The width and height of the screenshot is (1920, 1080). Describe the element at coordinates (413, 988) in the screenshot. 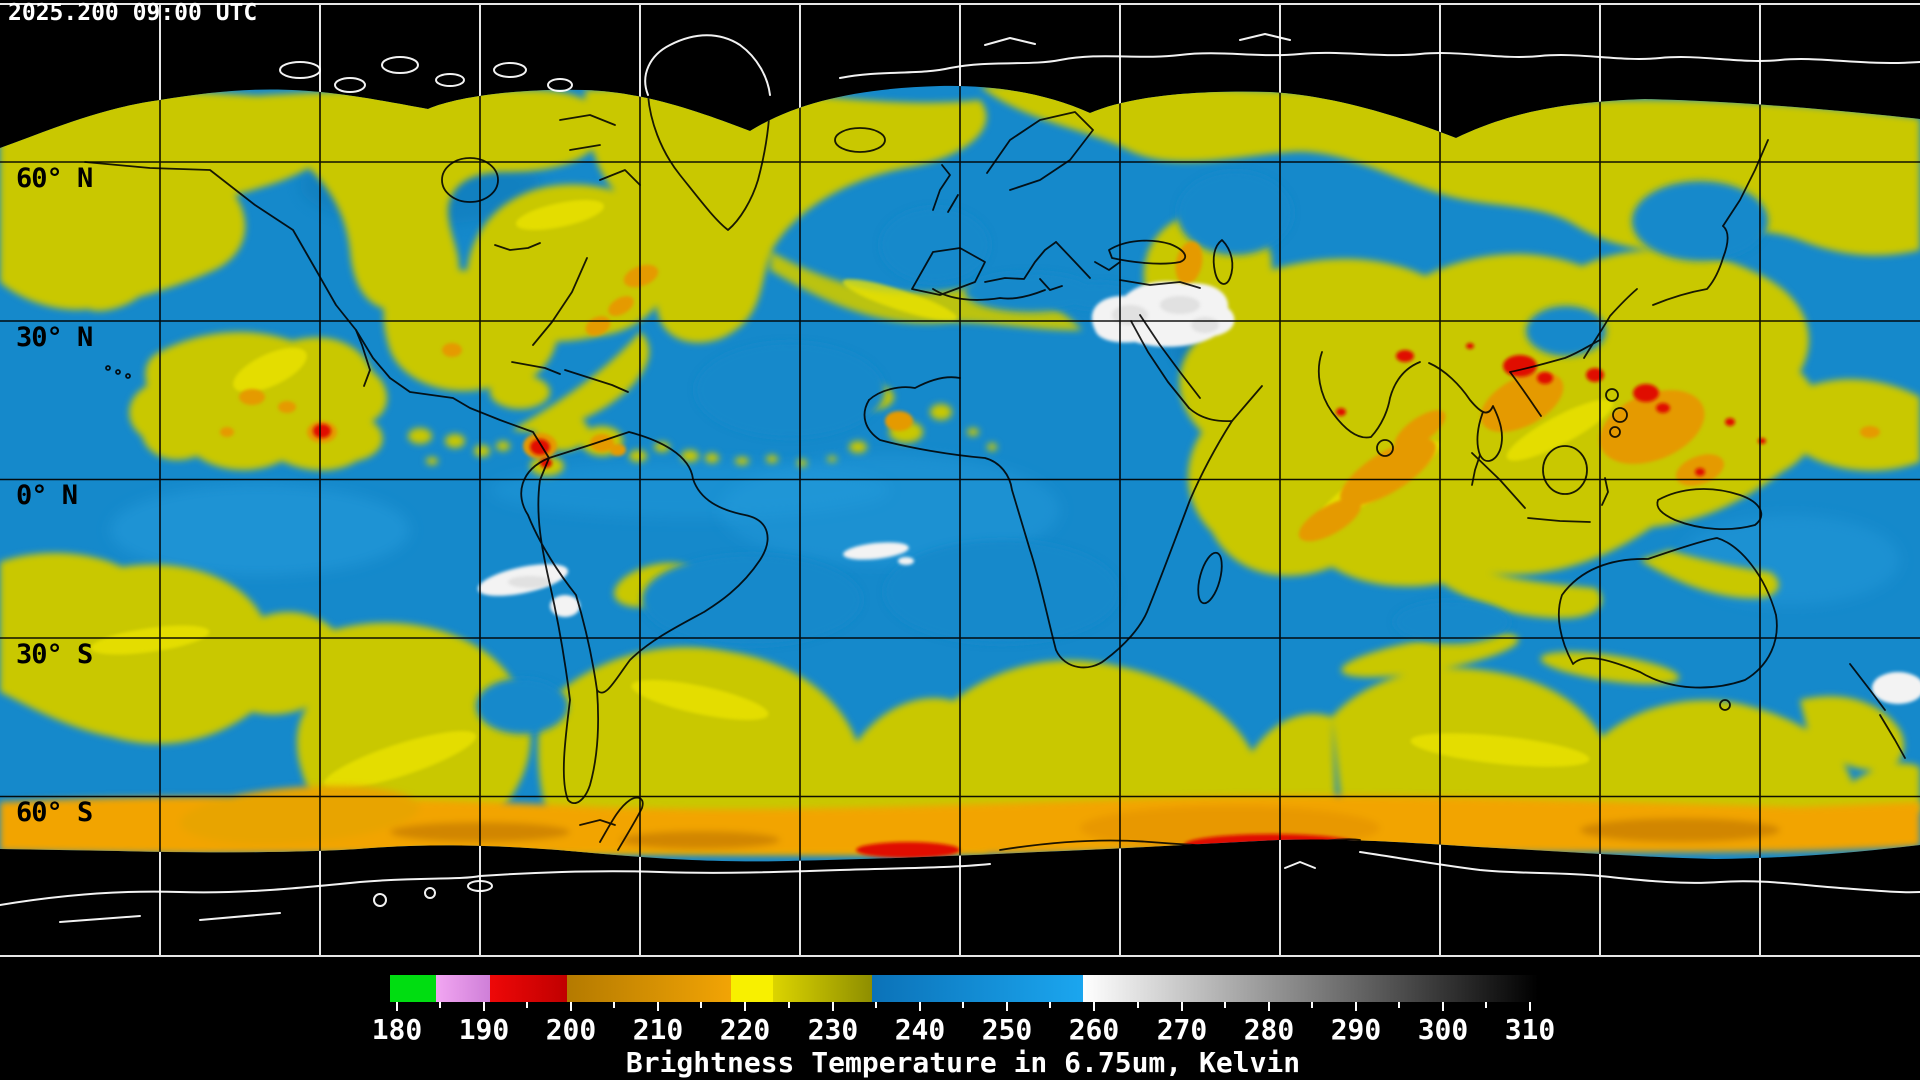

I see `colorbar-seg-green` at that location.